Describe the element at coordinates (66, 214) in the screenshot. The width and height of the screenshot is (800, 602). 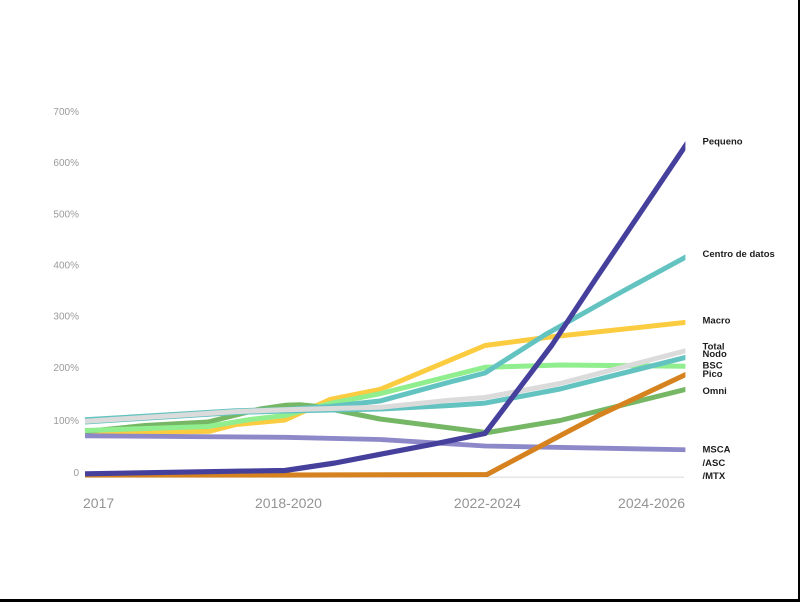
I see `svg-text: 500%` at that location.